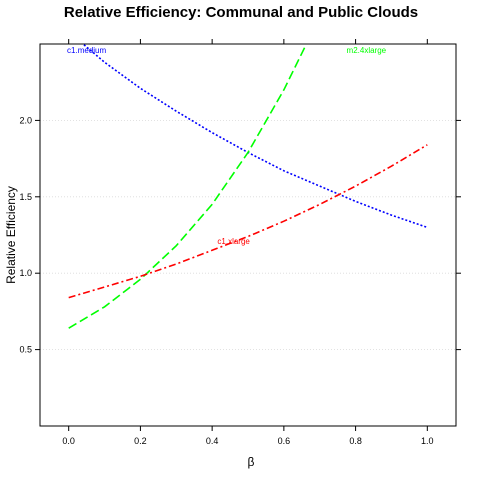  Describe the element at coordinates (212, 441) in the screenshot. I see `x-tick-label: 0.4` at that location.